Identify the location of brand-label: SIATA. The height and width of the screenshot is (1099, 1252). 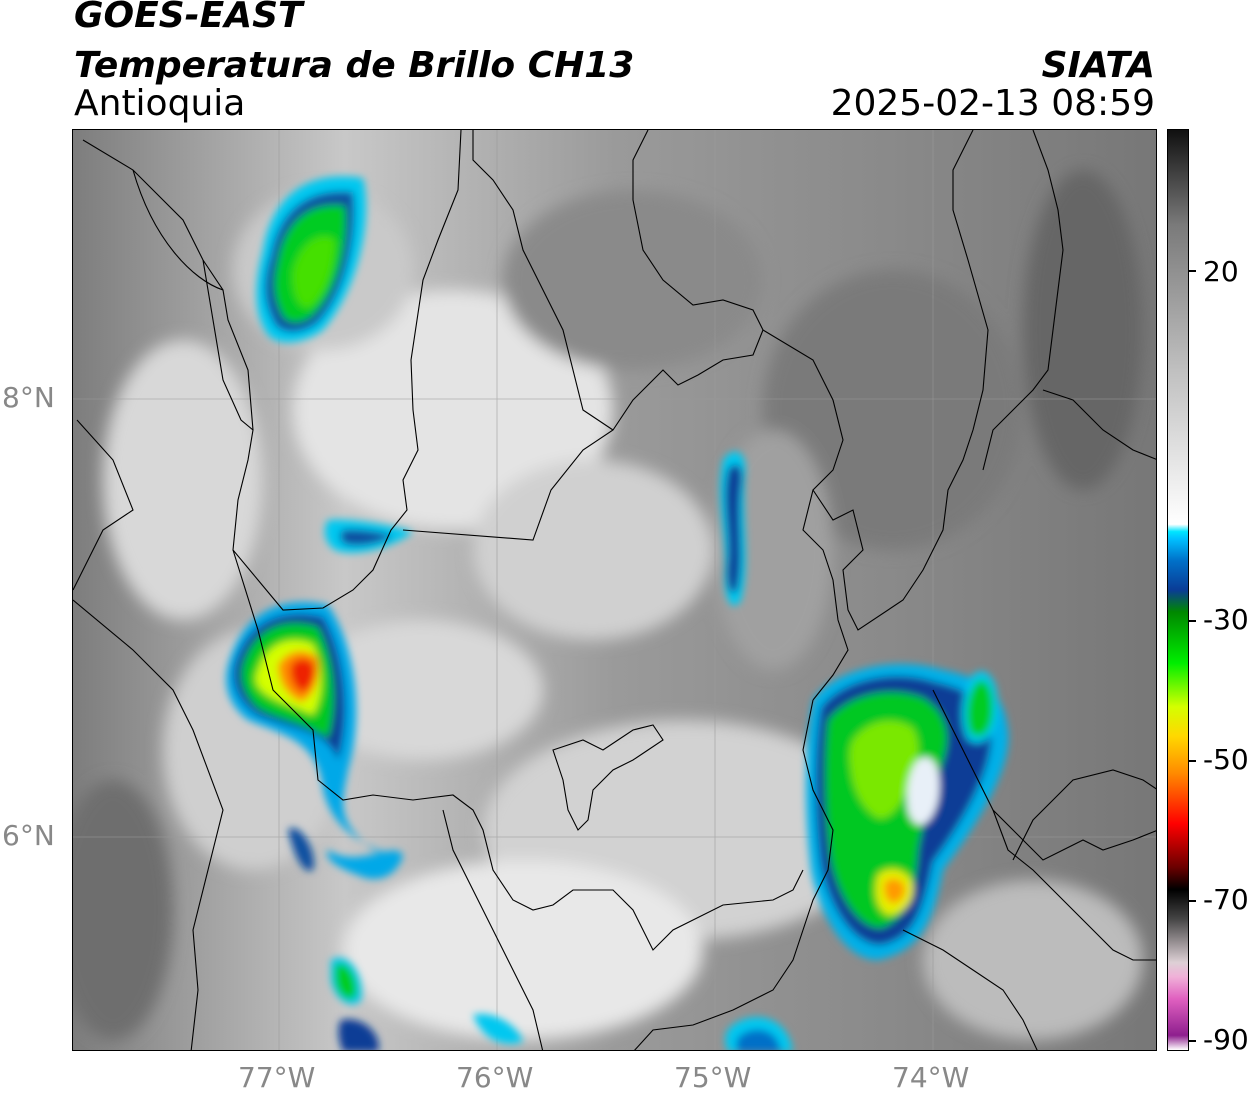
(1098, 65).